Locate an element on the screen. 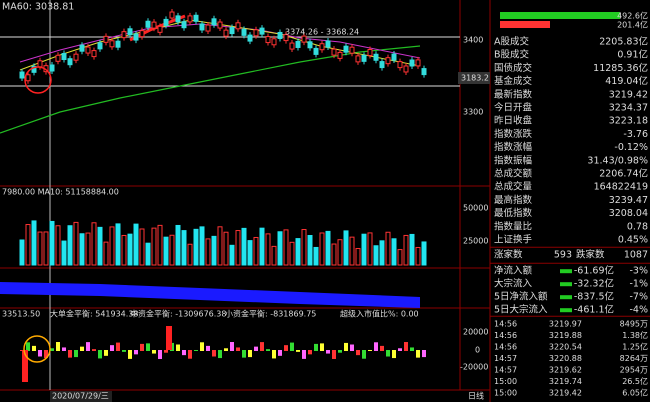 This screenshot has width=650, height=402. row-value: 2205.83亿 is located at coordinates (623, 42).